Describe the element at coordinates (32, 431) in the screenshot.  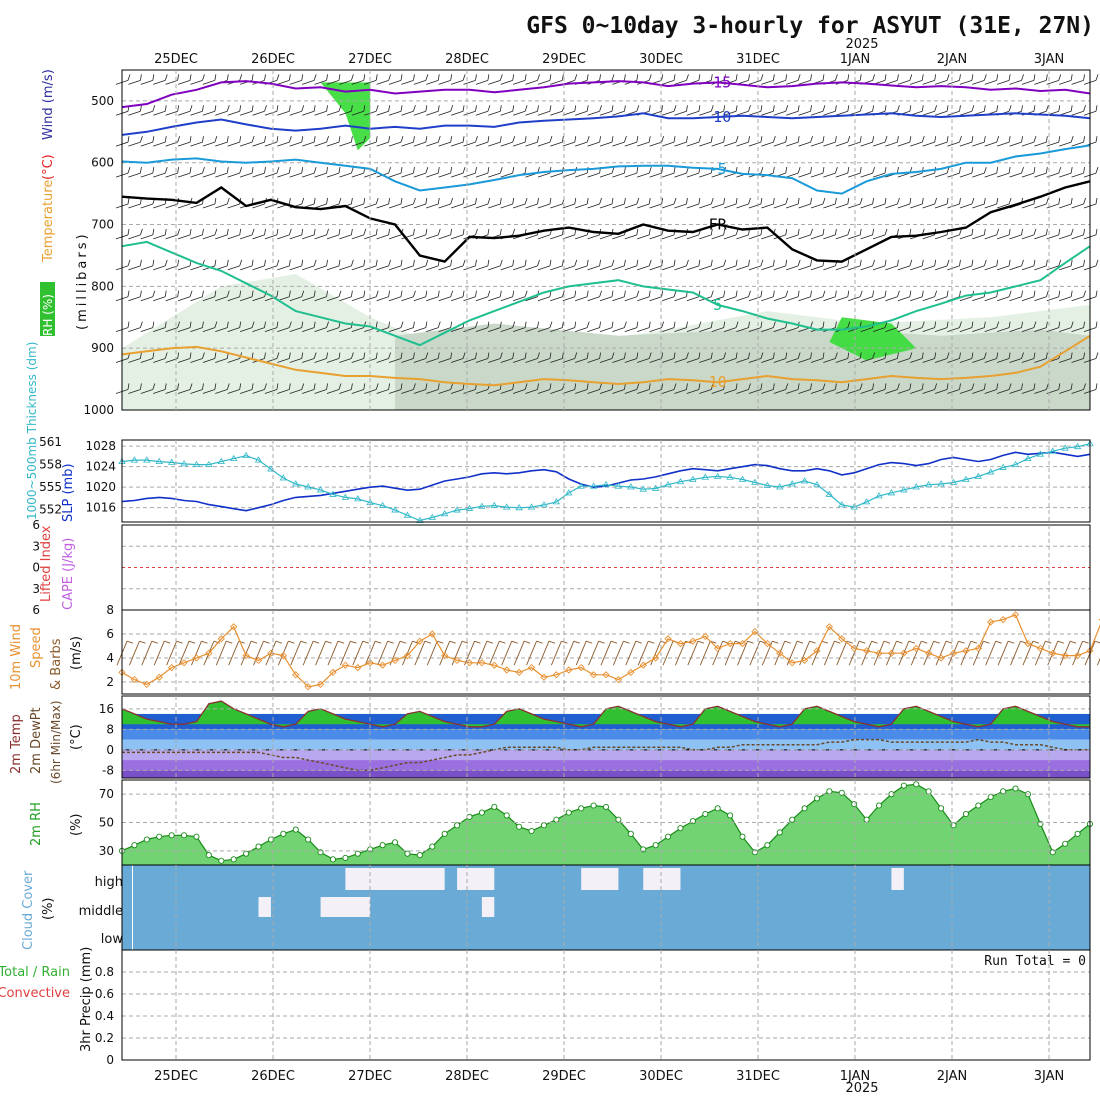
I see `slp-label-thickness: 1000~500mb Thickness (dm)` at that location.